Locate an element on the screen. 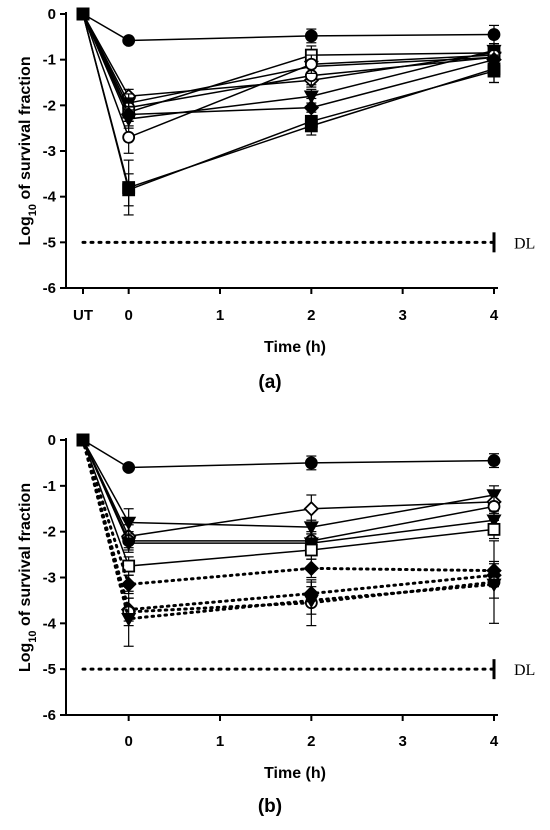 The height and width of the screenshot is (830, 550). panel-label: (a) is located at coordinates (269, 382).